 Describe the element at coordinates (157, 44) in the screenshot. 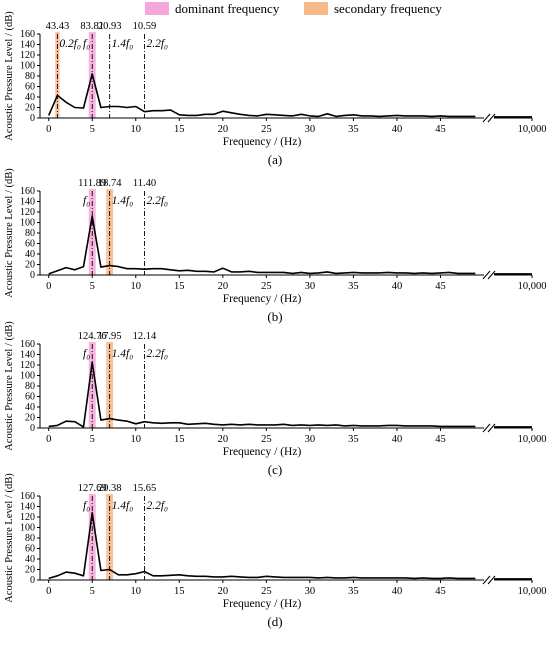

I see `harmonic-label: 2.2f₀` at that location.